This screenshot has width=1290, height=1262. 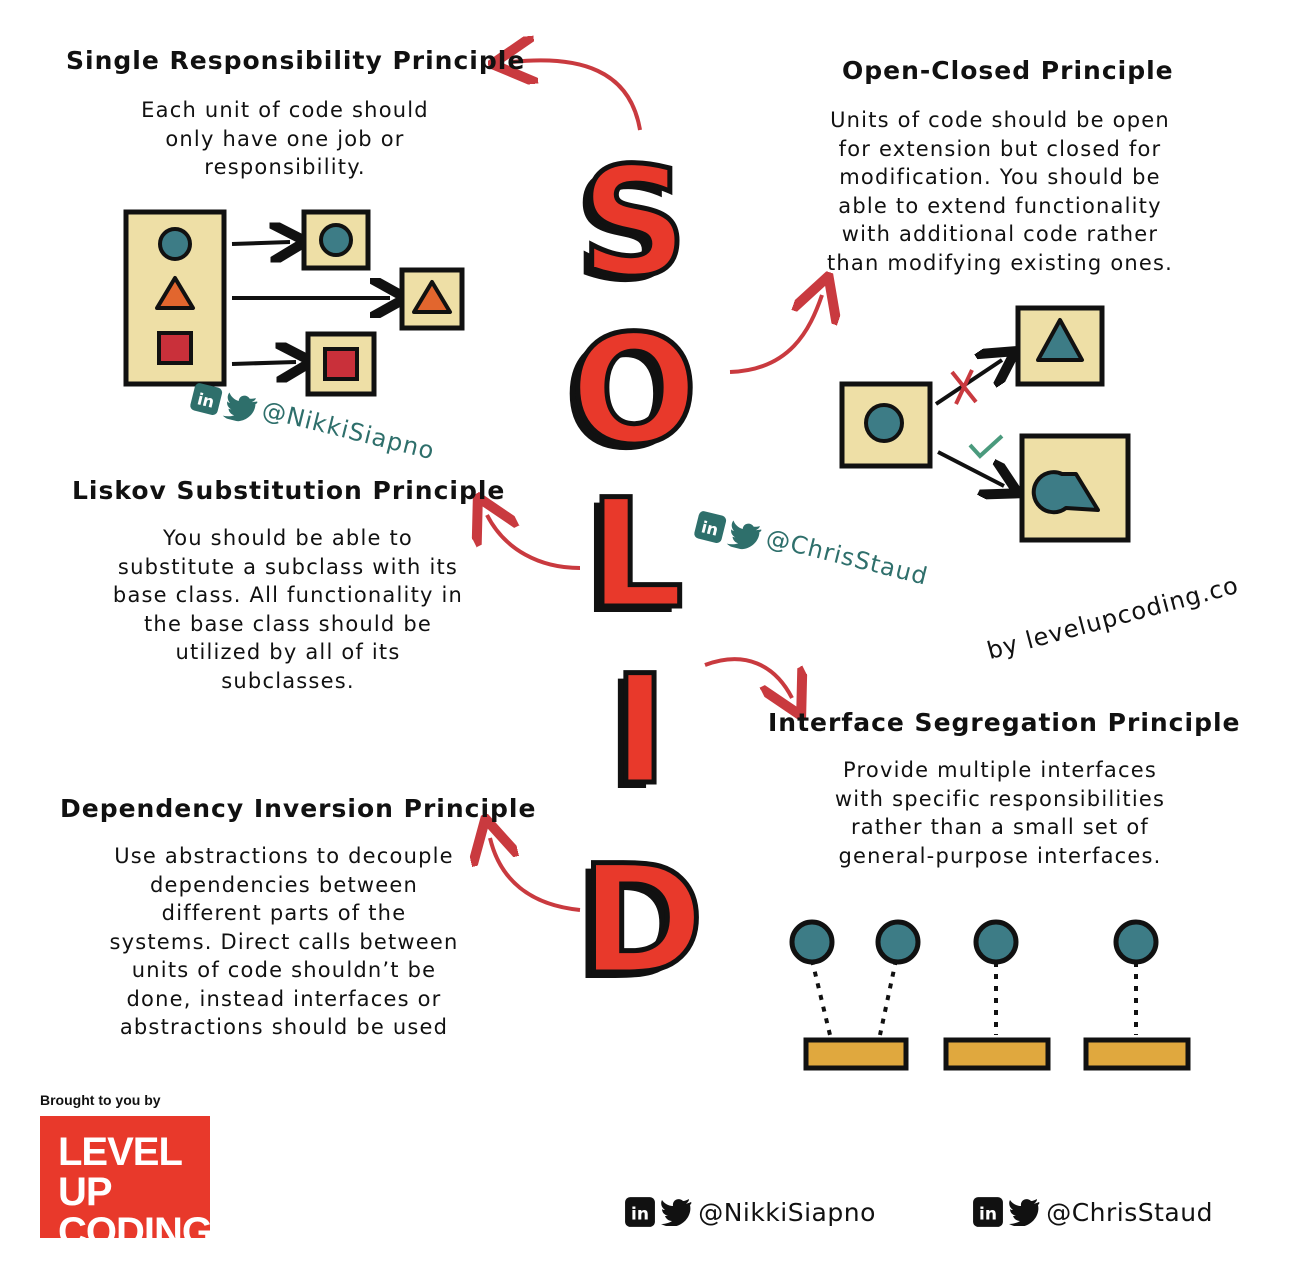 I want to click on letter-i: I, so click(x=640, y=731).